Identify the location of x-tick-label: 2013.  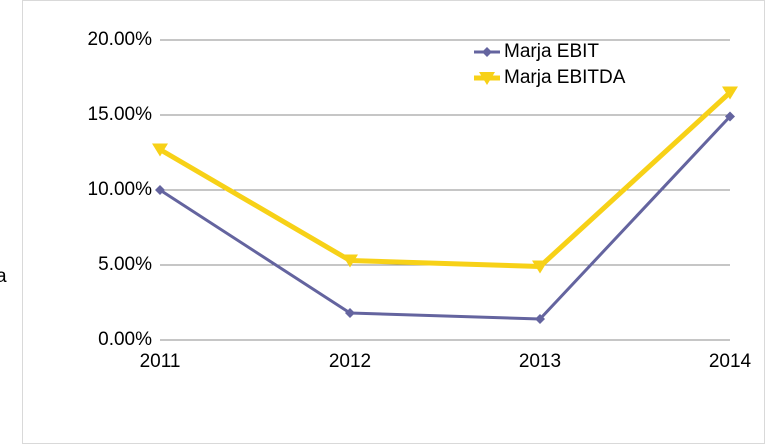
(540, 361).